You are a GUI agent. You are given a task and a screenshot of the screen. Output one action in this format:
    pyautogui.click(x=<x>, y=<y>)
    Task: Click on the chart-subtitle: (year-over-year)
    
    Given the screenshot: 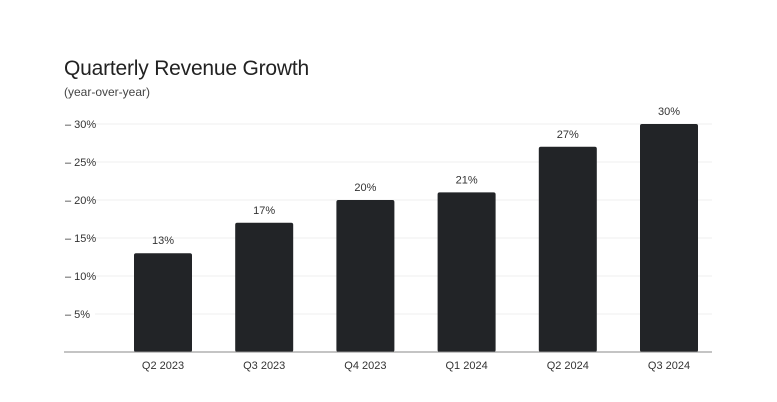 What is the action you would take?
    pyautogui.click(x=107, y=92)
    